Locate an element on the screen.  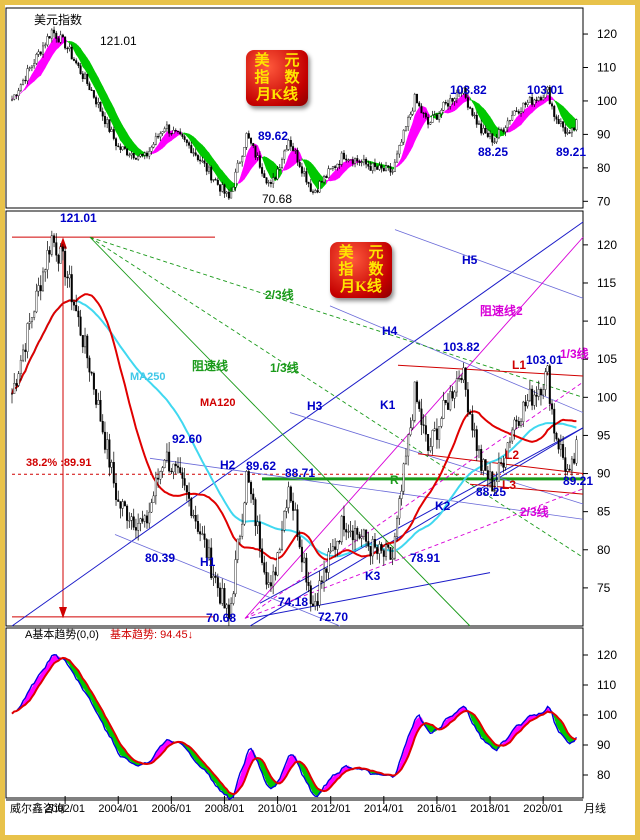
range-arrow-down is located at coordinates (63, 612).